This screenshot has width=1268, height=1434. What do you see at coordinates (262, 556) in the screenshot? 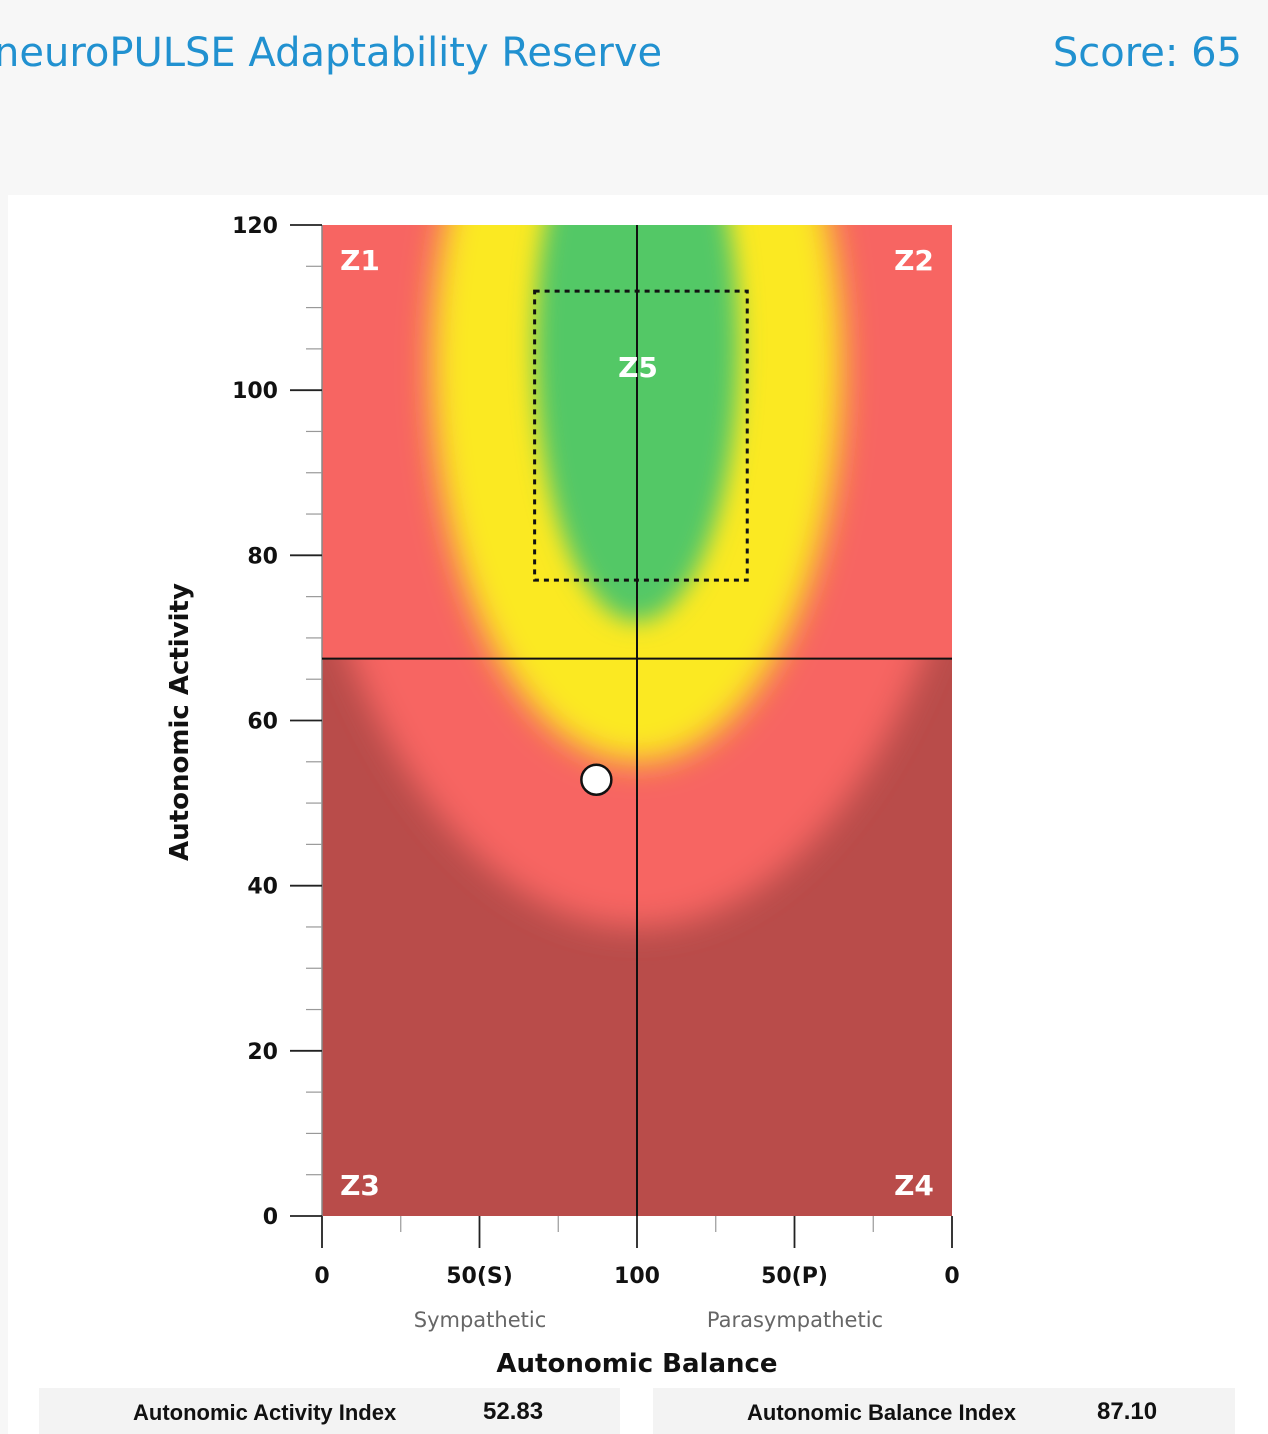
I see `y-tick-label: 80` at bounding box center [262, 556].